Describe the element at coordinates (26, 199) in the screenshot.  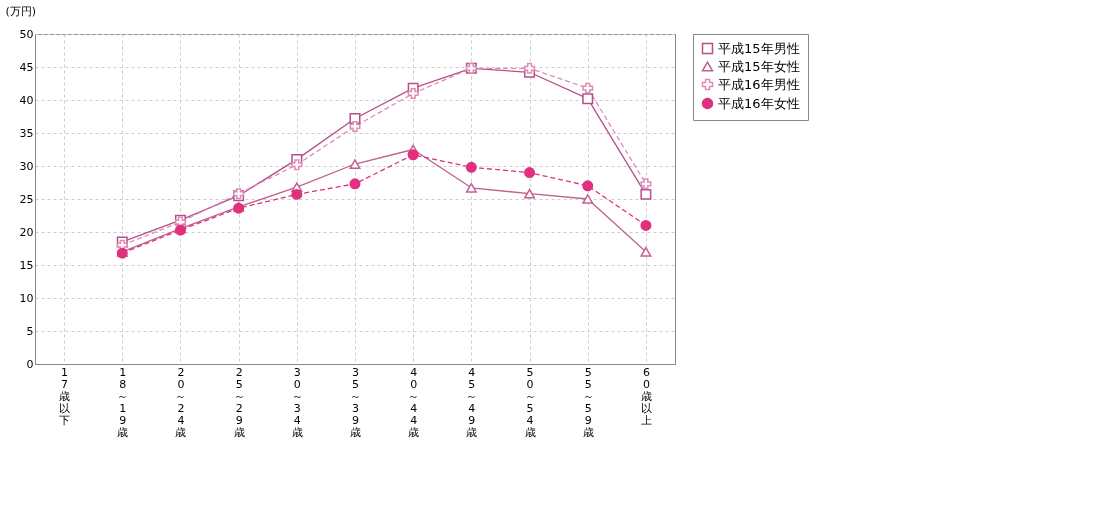
I see `y-tick-label: 25` at that location.